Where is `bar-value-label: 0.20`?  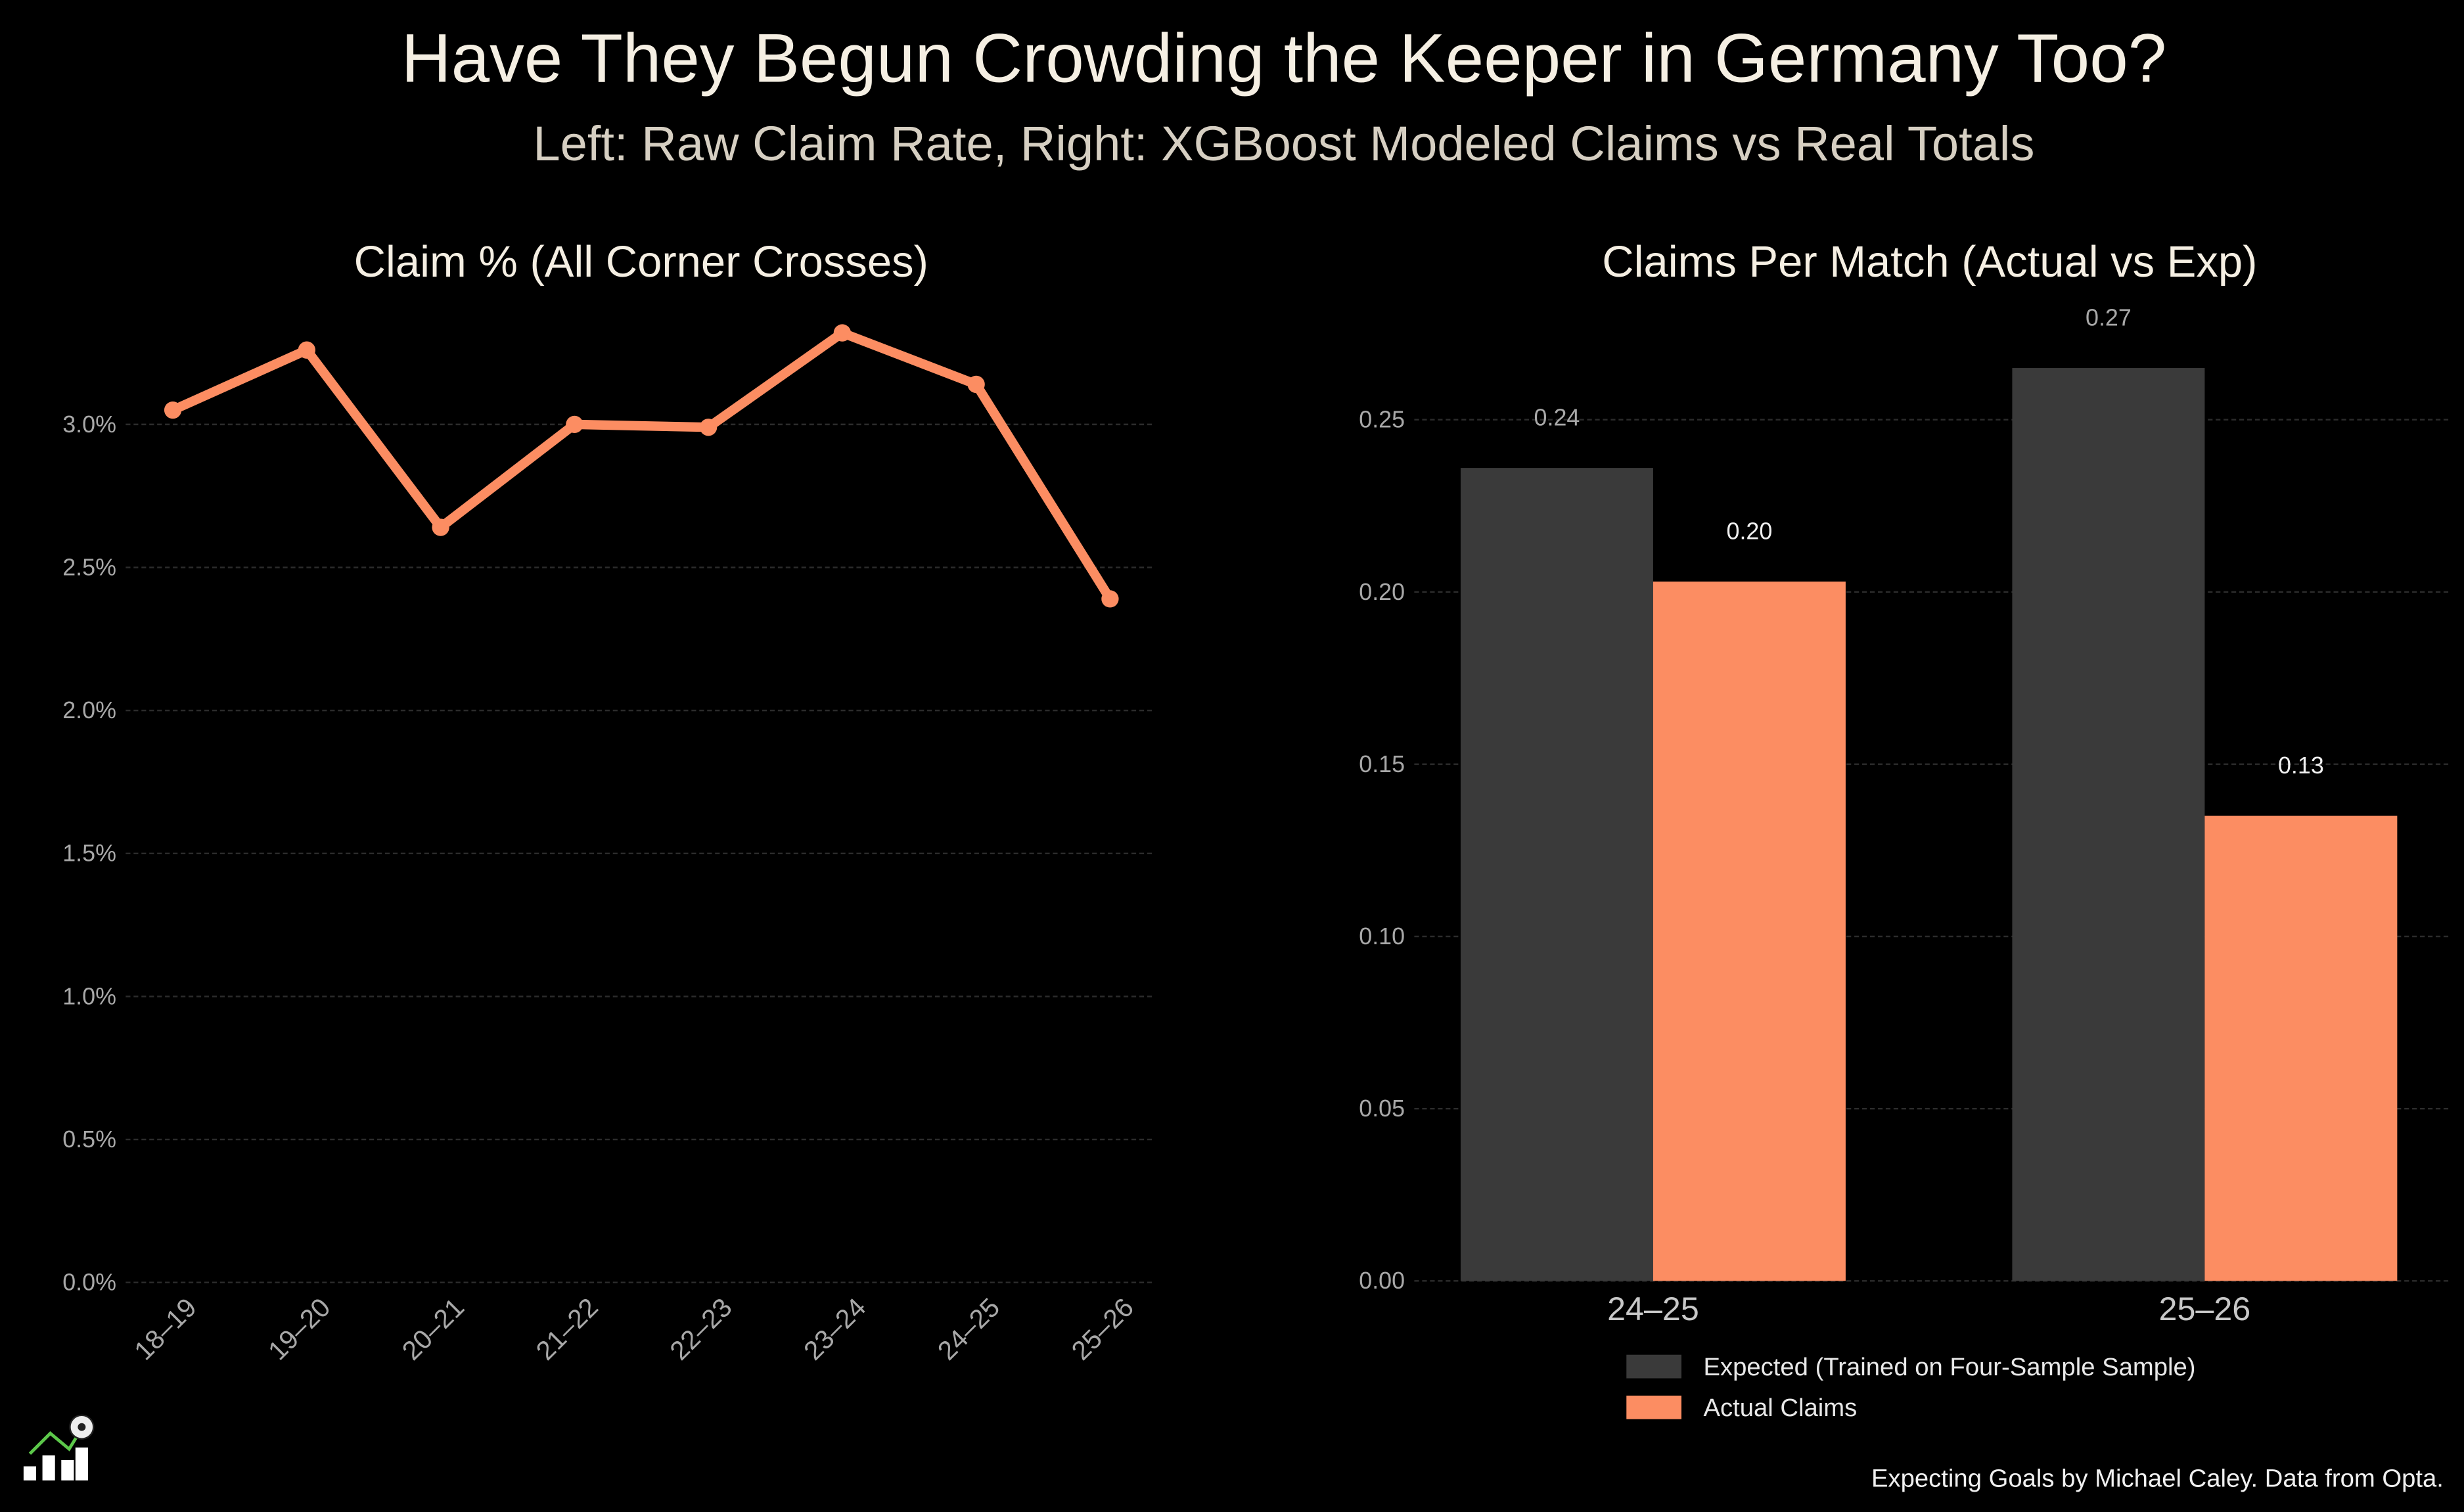 bar-value-label: 0.20 is located at coordinates (1750, 531).